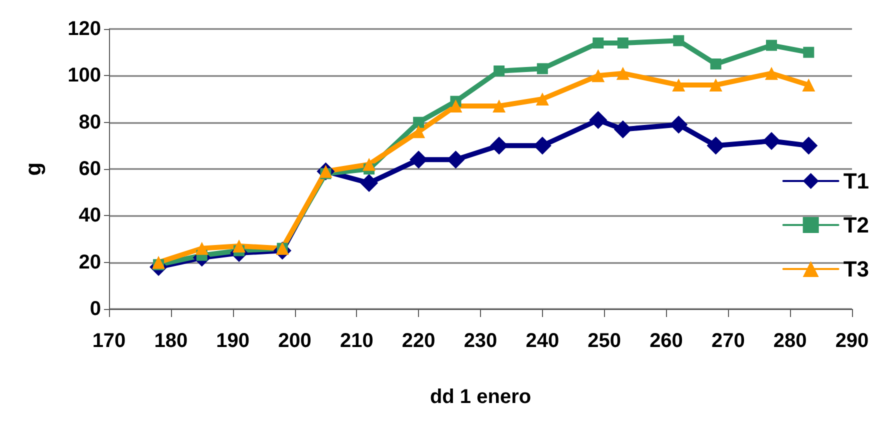 The width and height of the screenshot is (879, 435). I want to click on y-tick-label: 80, so click(89, 122).